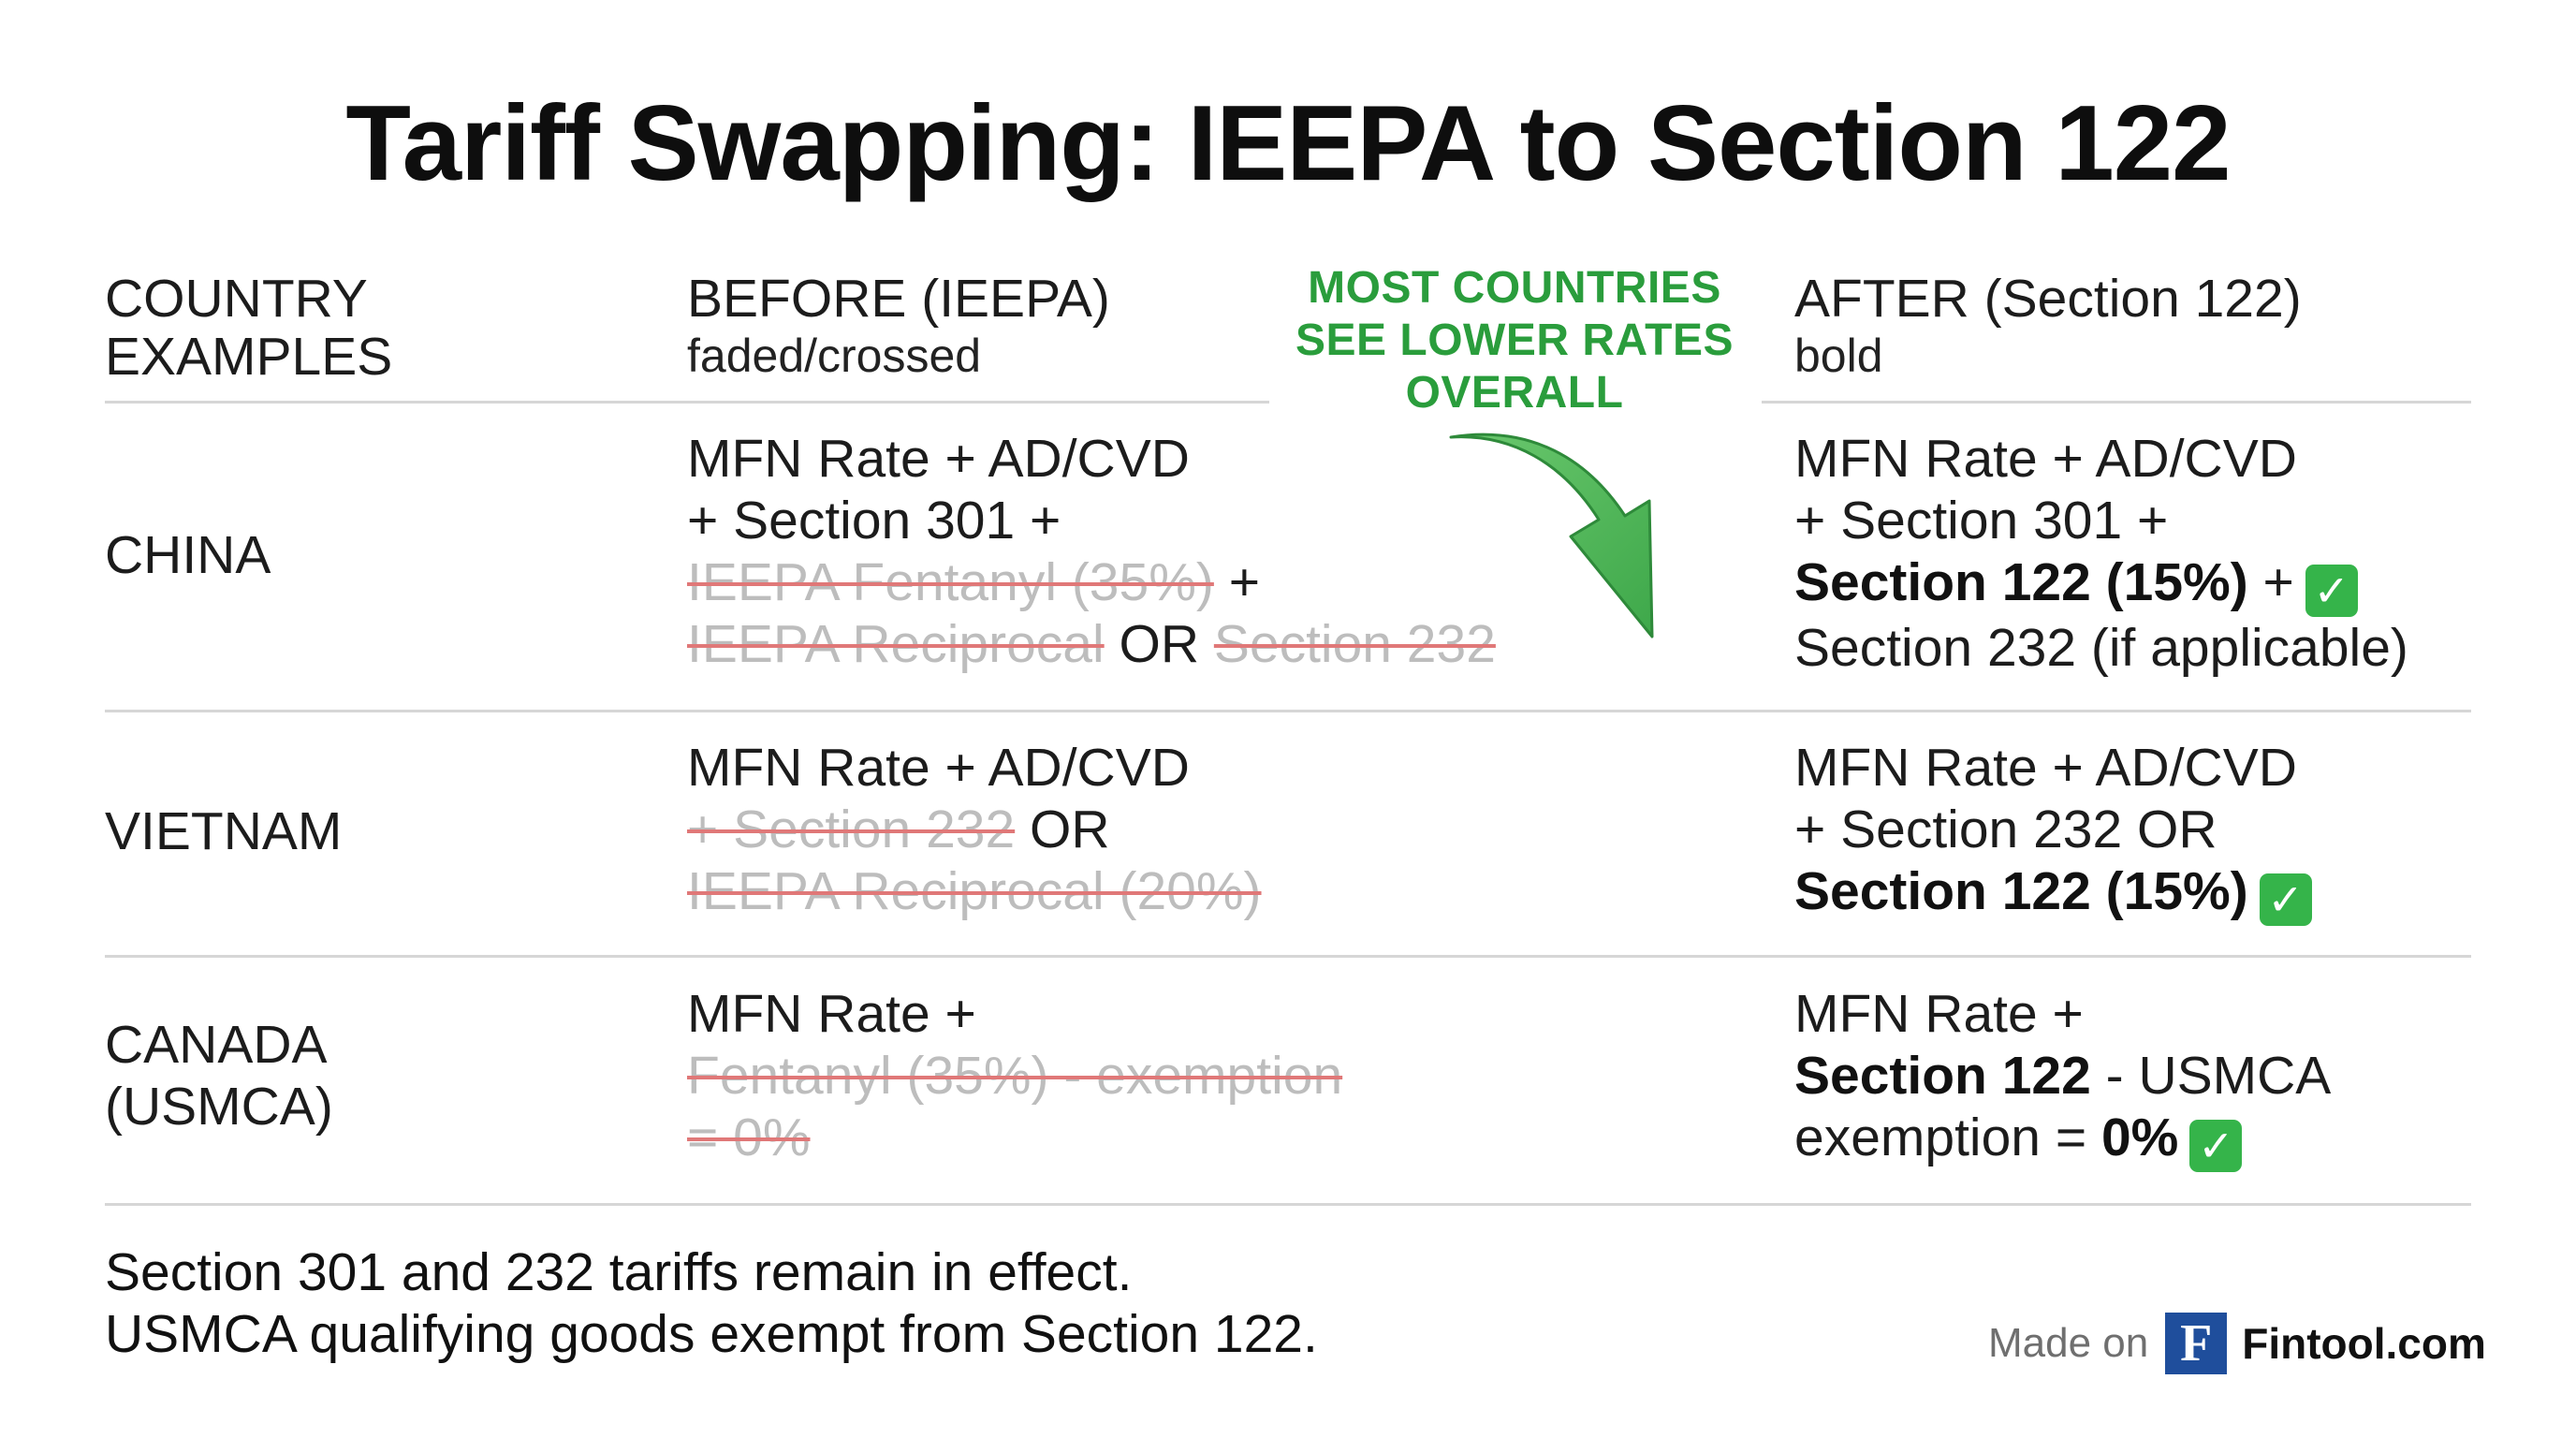 Image resolution: width=2576 pixels, height=1438 pixels. Describe the element at coordinates (1514, 288) in the screenshot. I see `callout-line-1: MOST COUNTRIES` at that location.